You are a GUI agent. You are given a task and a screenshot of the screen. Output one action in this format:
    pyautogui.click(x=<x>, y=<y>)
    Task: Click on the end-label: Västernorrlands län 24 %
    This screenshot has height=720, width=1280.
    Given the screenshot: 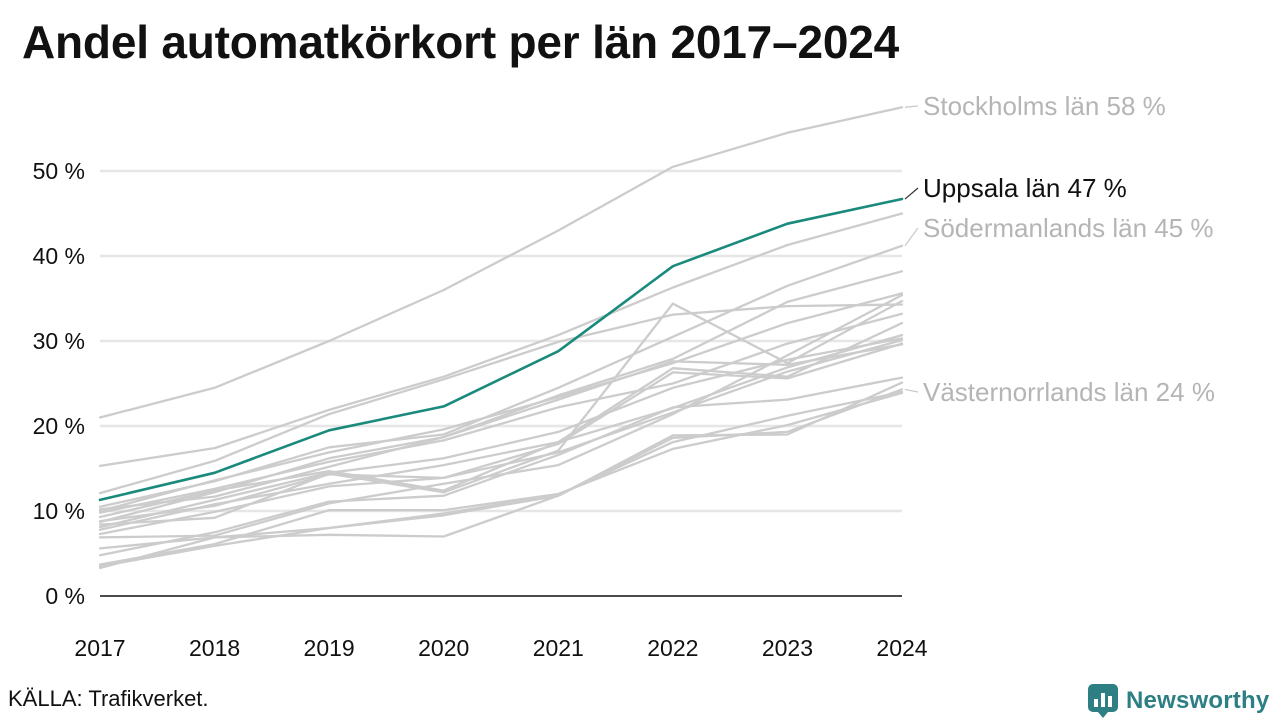 What is the action you would take?
    pyautogui.click(x=1069, y=392)
    